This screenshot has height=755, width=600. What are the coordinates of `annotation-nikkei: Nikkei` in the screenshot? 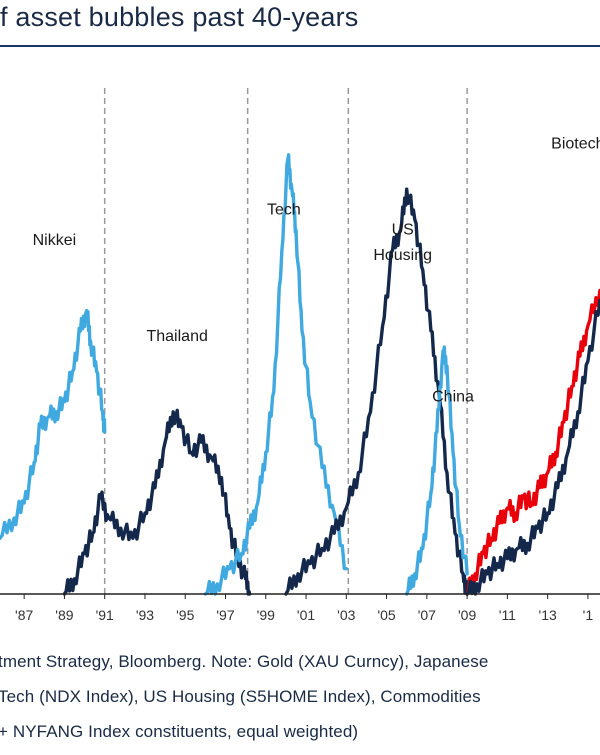 It's located at (55, 240).